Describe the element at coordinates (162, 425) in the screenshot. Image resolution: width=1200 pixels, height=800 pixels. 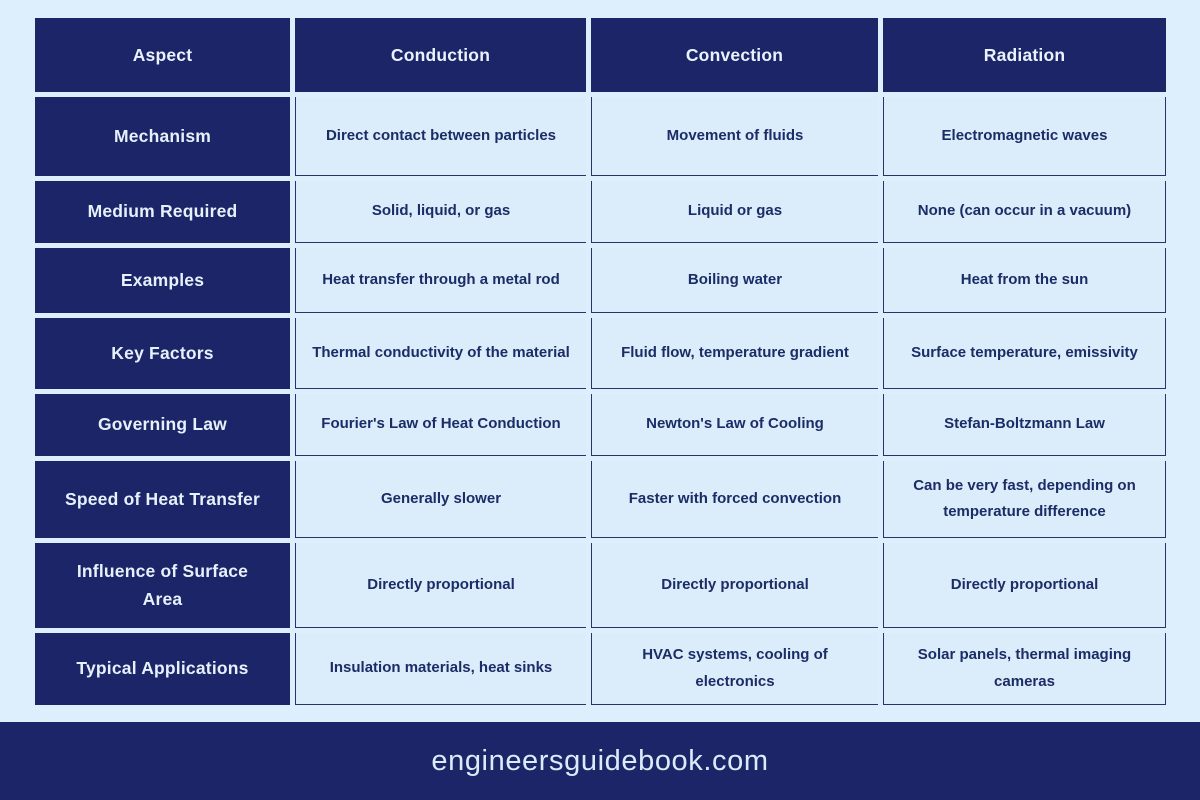
I see `aspect-cell: Governing Law` at that location.